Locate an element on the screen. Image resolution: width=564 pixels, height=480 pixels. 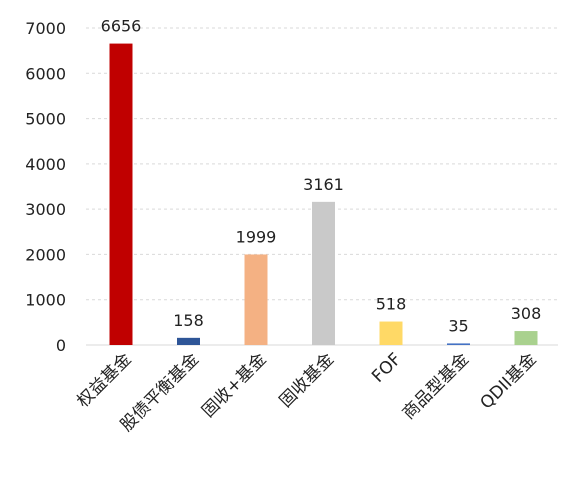
y-tick-label: 5000 is located at coordinates (45, 119).